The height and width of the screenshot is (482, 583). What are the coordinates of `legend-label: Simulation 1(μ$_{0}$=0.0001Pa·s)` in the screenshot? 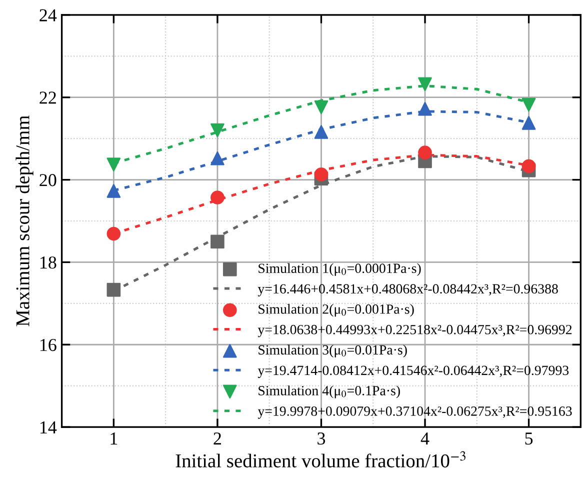 It's located at (339, 269).